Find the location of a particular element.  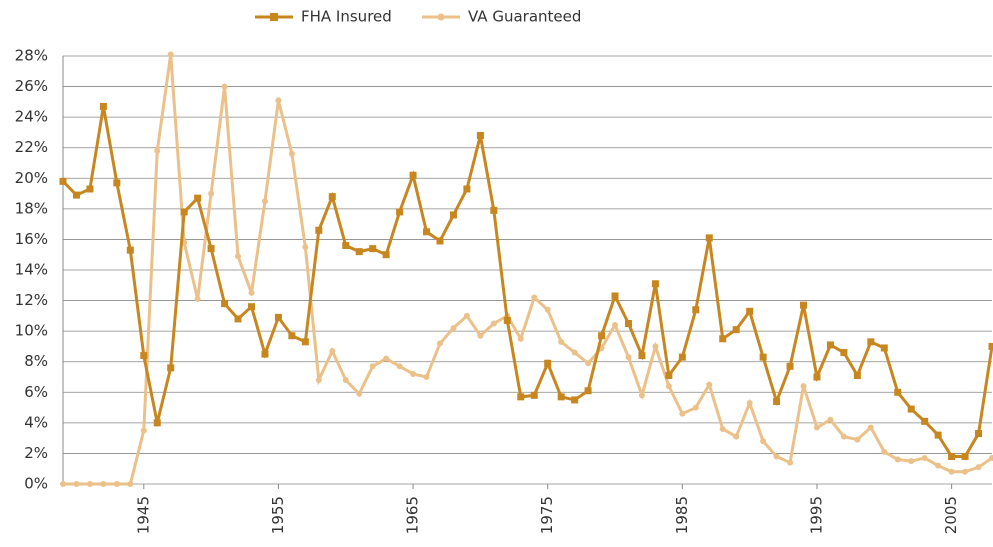

x-tick-label: 1945 is located at coordinates (143, 515).